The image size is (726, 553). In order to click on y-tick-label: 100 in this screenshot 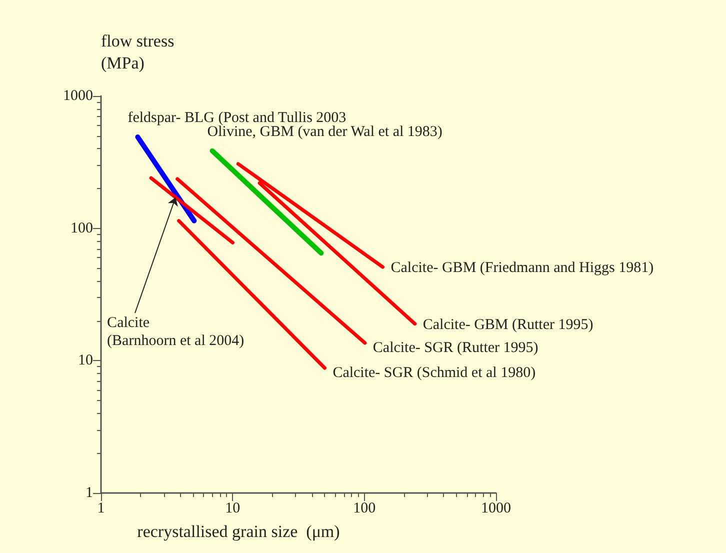, I will do `click(81, 228)`.